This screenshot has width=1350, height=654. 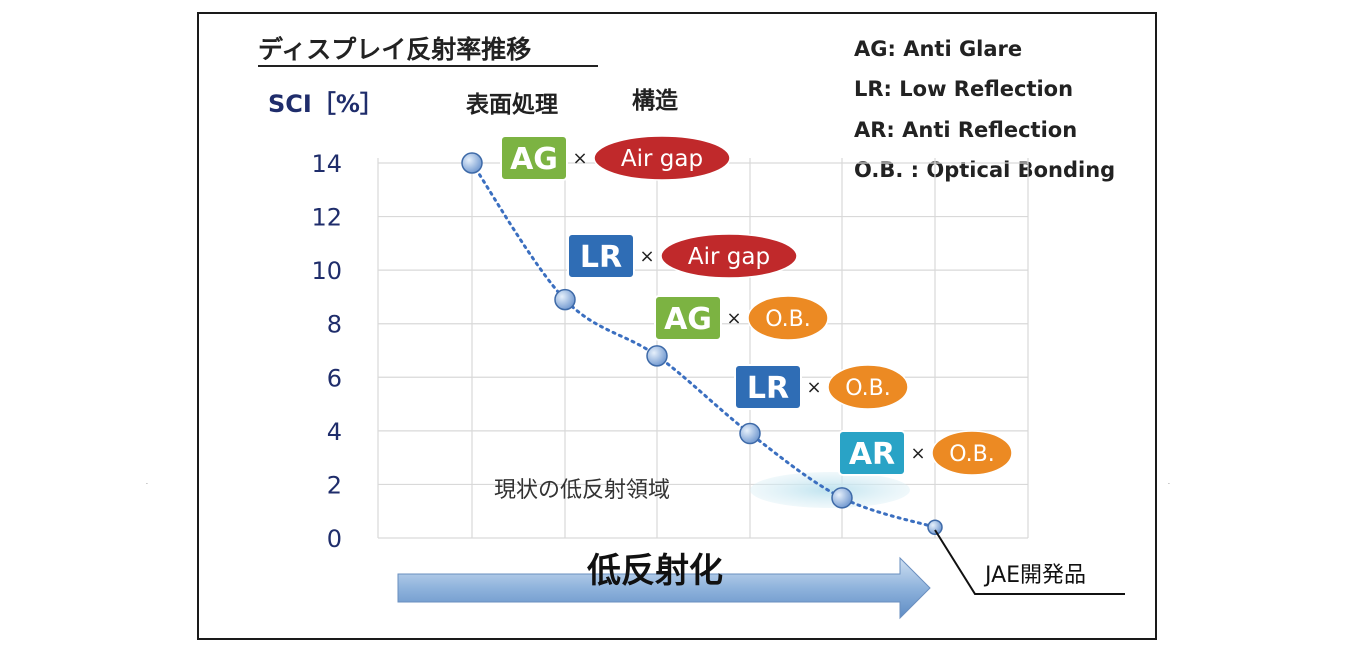 What do you see at coordinates (334, 325) in the screenshot?
I see `y-tick-label: 8` at bounding box center [334, 325].